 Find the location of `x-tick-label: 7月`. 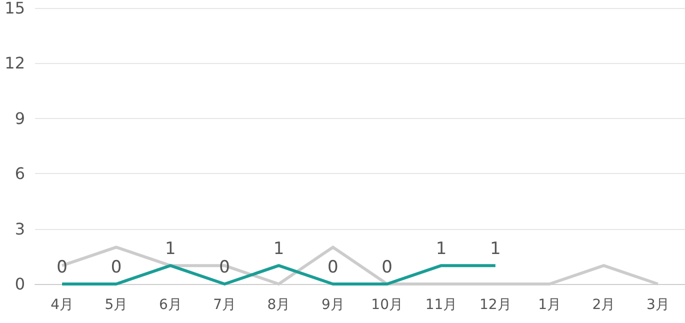

x-tick-label: 7月 is located at coordinates (224, 305).